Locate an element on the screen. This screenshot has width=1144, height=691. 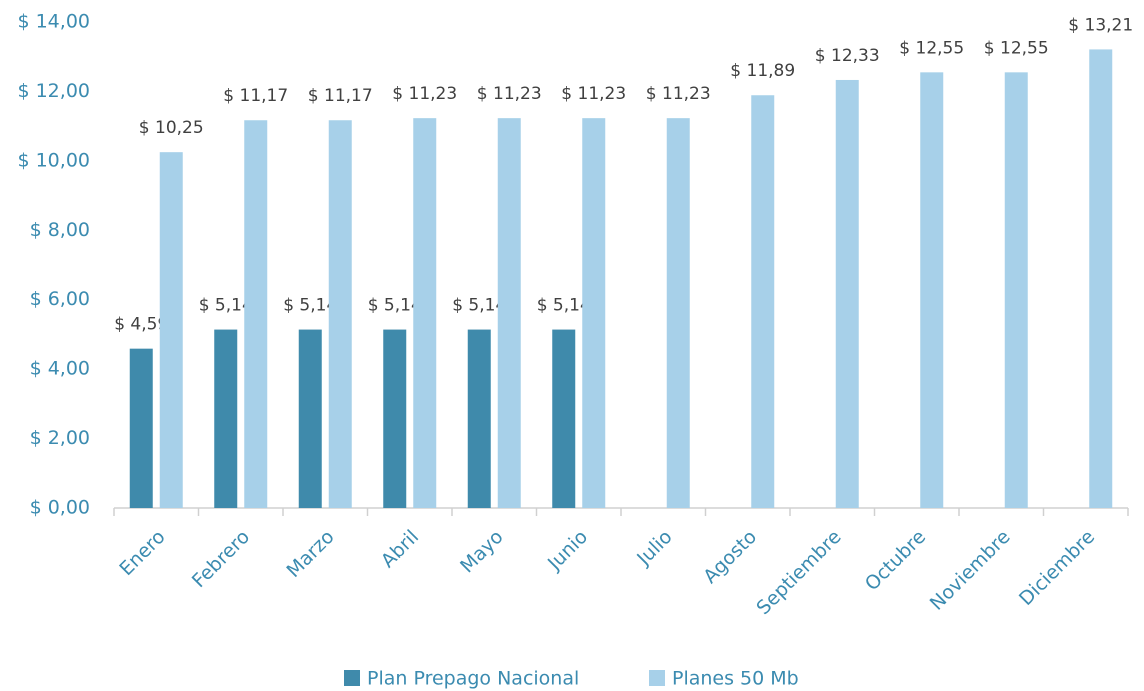
y-tick-label: $ 14,00 is located at coordinates (53, 22).